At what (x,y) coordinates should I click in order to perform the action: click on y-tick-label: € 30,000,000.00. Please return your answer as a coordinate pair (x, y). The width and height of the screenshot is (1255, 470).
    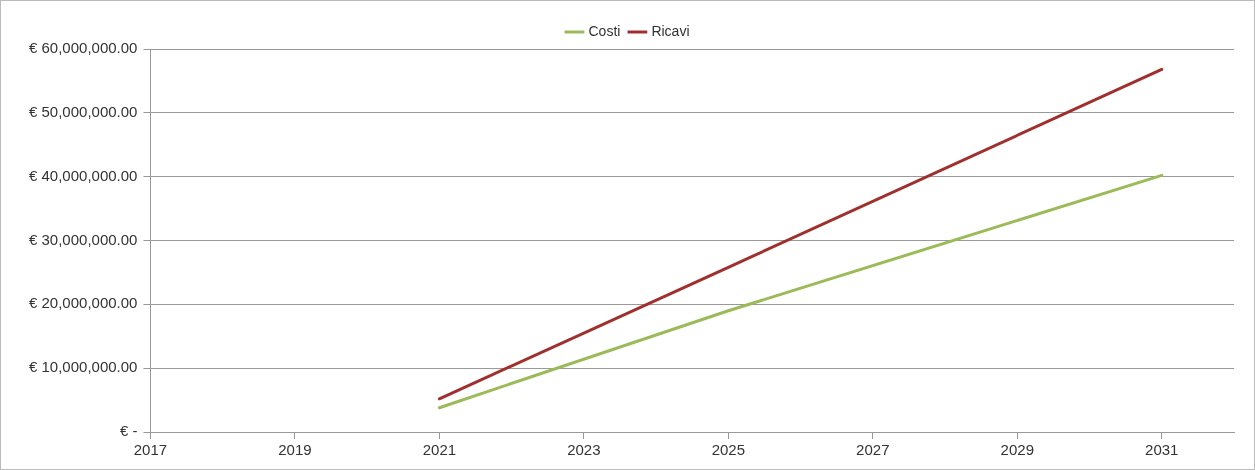
    Looking at the image, I should click on (83, 239).